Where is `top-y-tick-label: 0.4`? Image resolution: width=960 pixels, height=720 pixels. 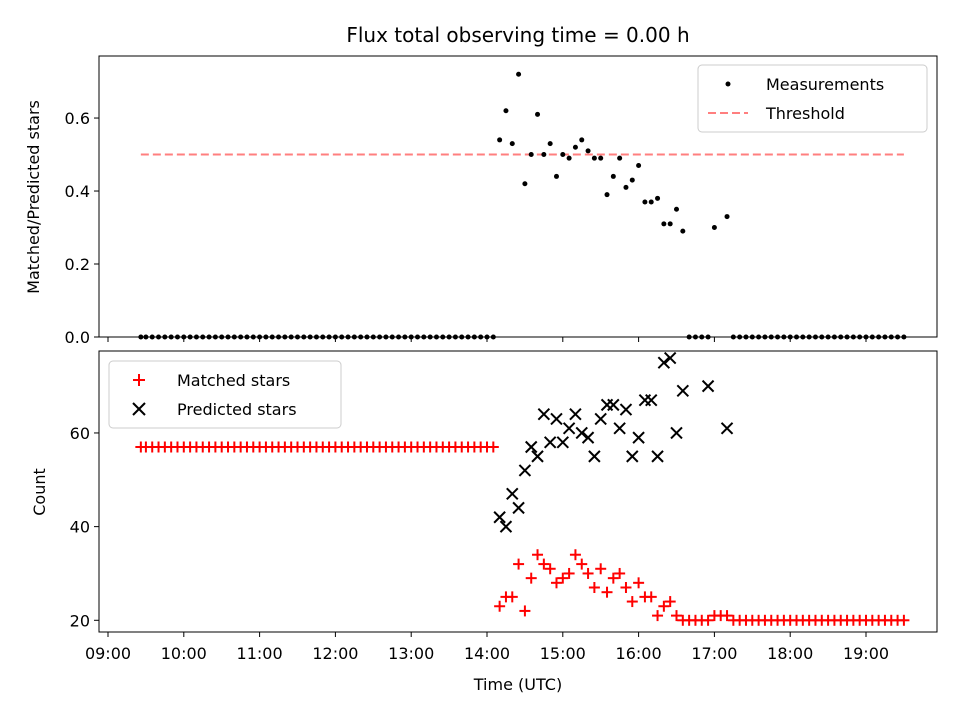 top-y-tick-label: 0.4 is located at coordinates (77, 191).